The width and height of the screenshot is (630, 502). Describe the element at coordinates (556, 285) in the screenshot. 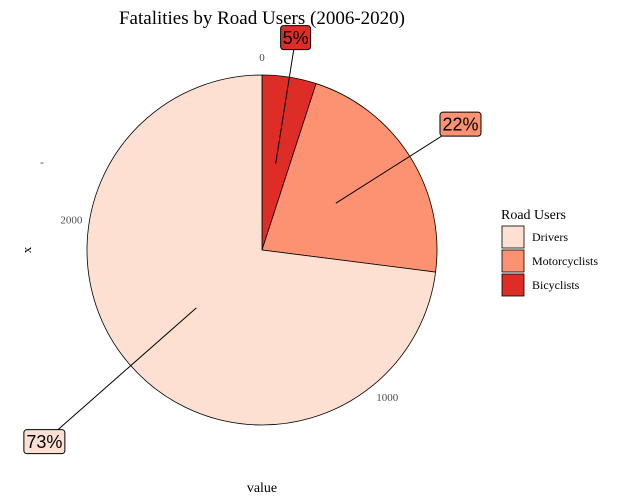

I see `legend-label-bicyclists: Bicyclists` at that location.